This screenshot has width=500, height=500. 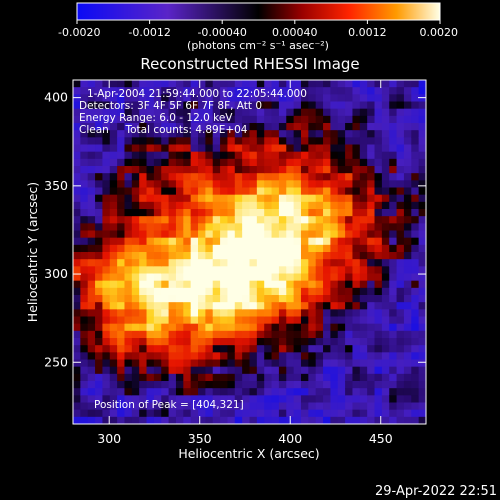 I want to click on colorbar-tick-label: 0.0012, so click(x=367, y=32).